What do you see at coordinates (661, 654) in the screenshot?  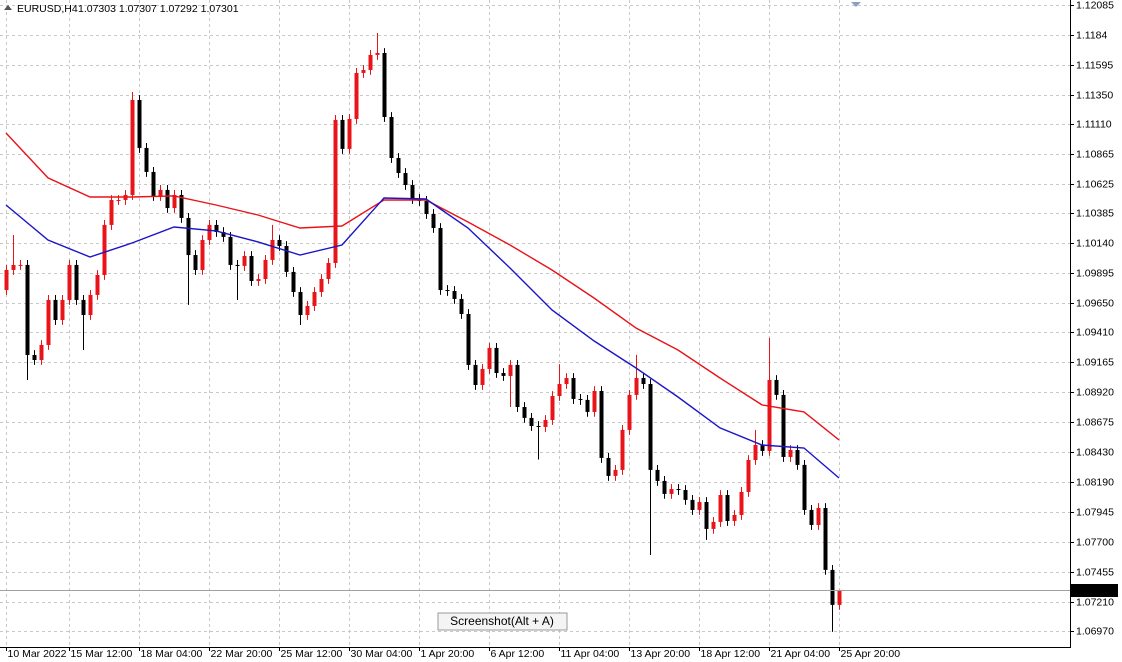 I see `x-tick-label: 13 Apr 20:00` at bounding box center [661, 654].